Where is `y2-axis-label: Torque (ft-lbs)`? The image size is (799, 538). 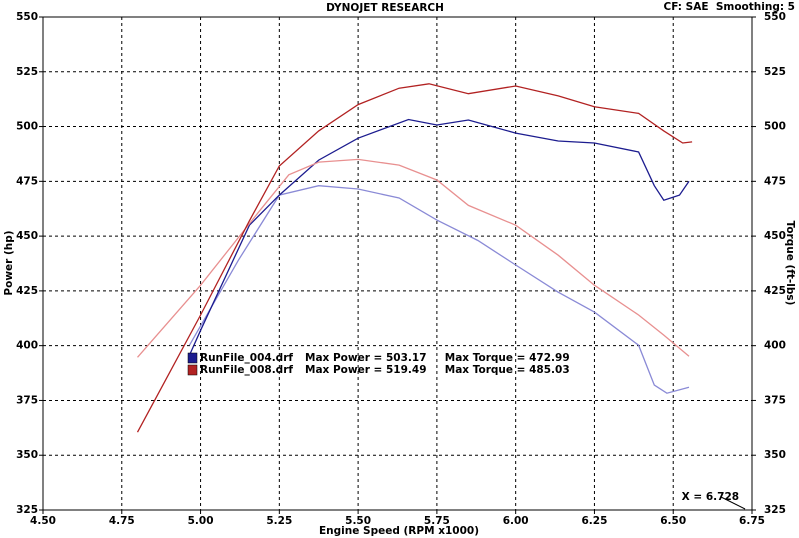 y2-axis-label: Torque (ft-lbs) is located at coordinates (790, 263).